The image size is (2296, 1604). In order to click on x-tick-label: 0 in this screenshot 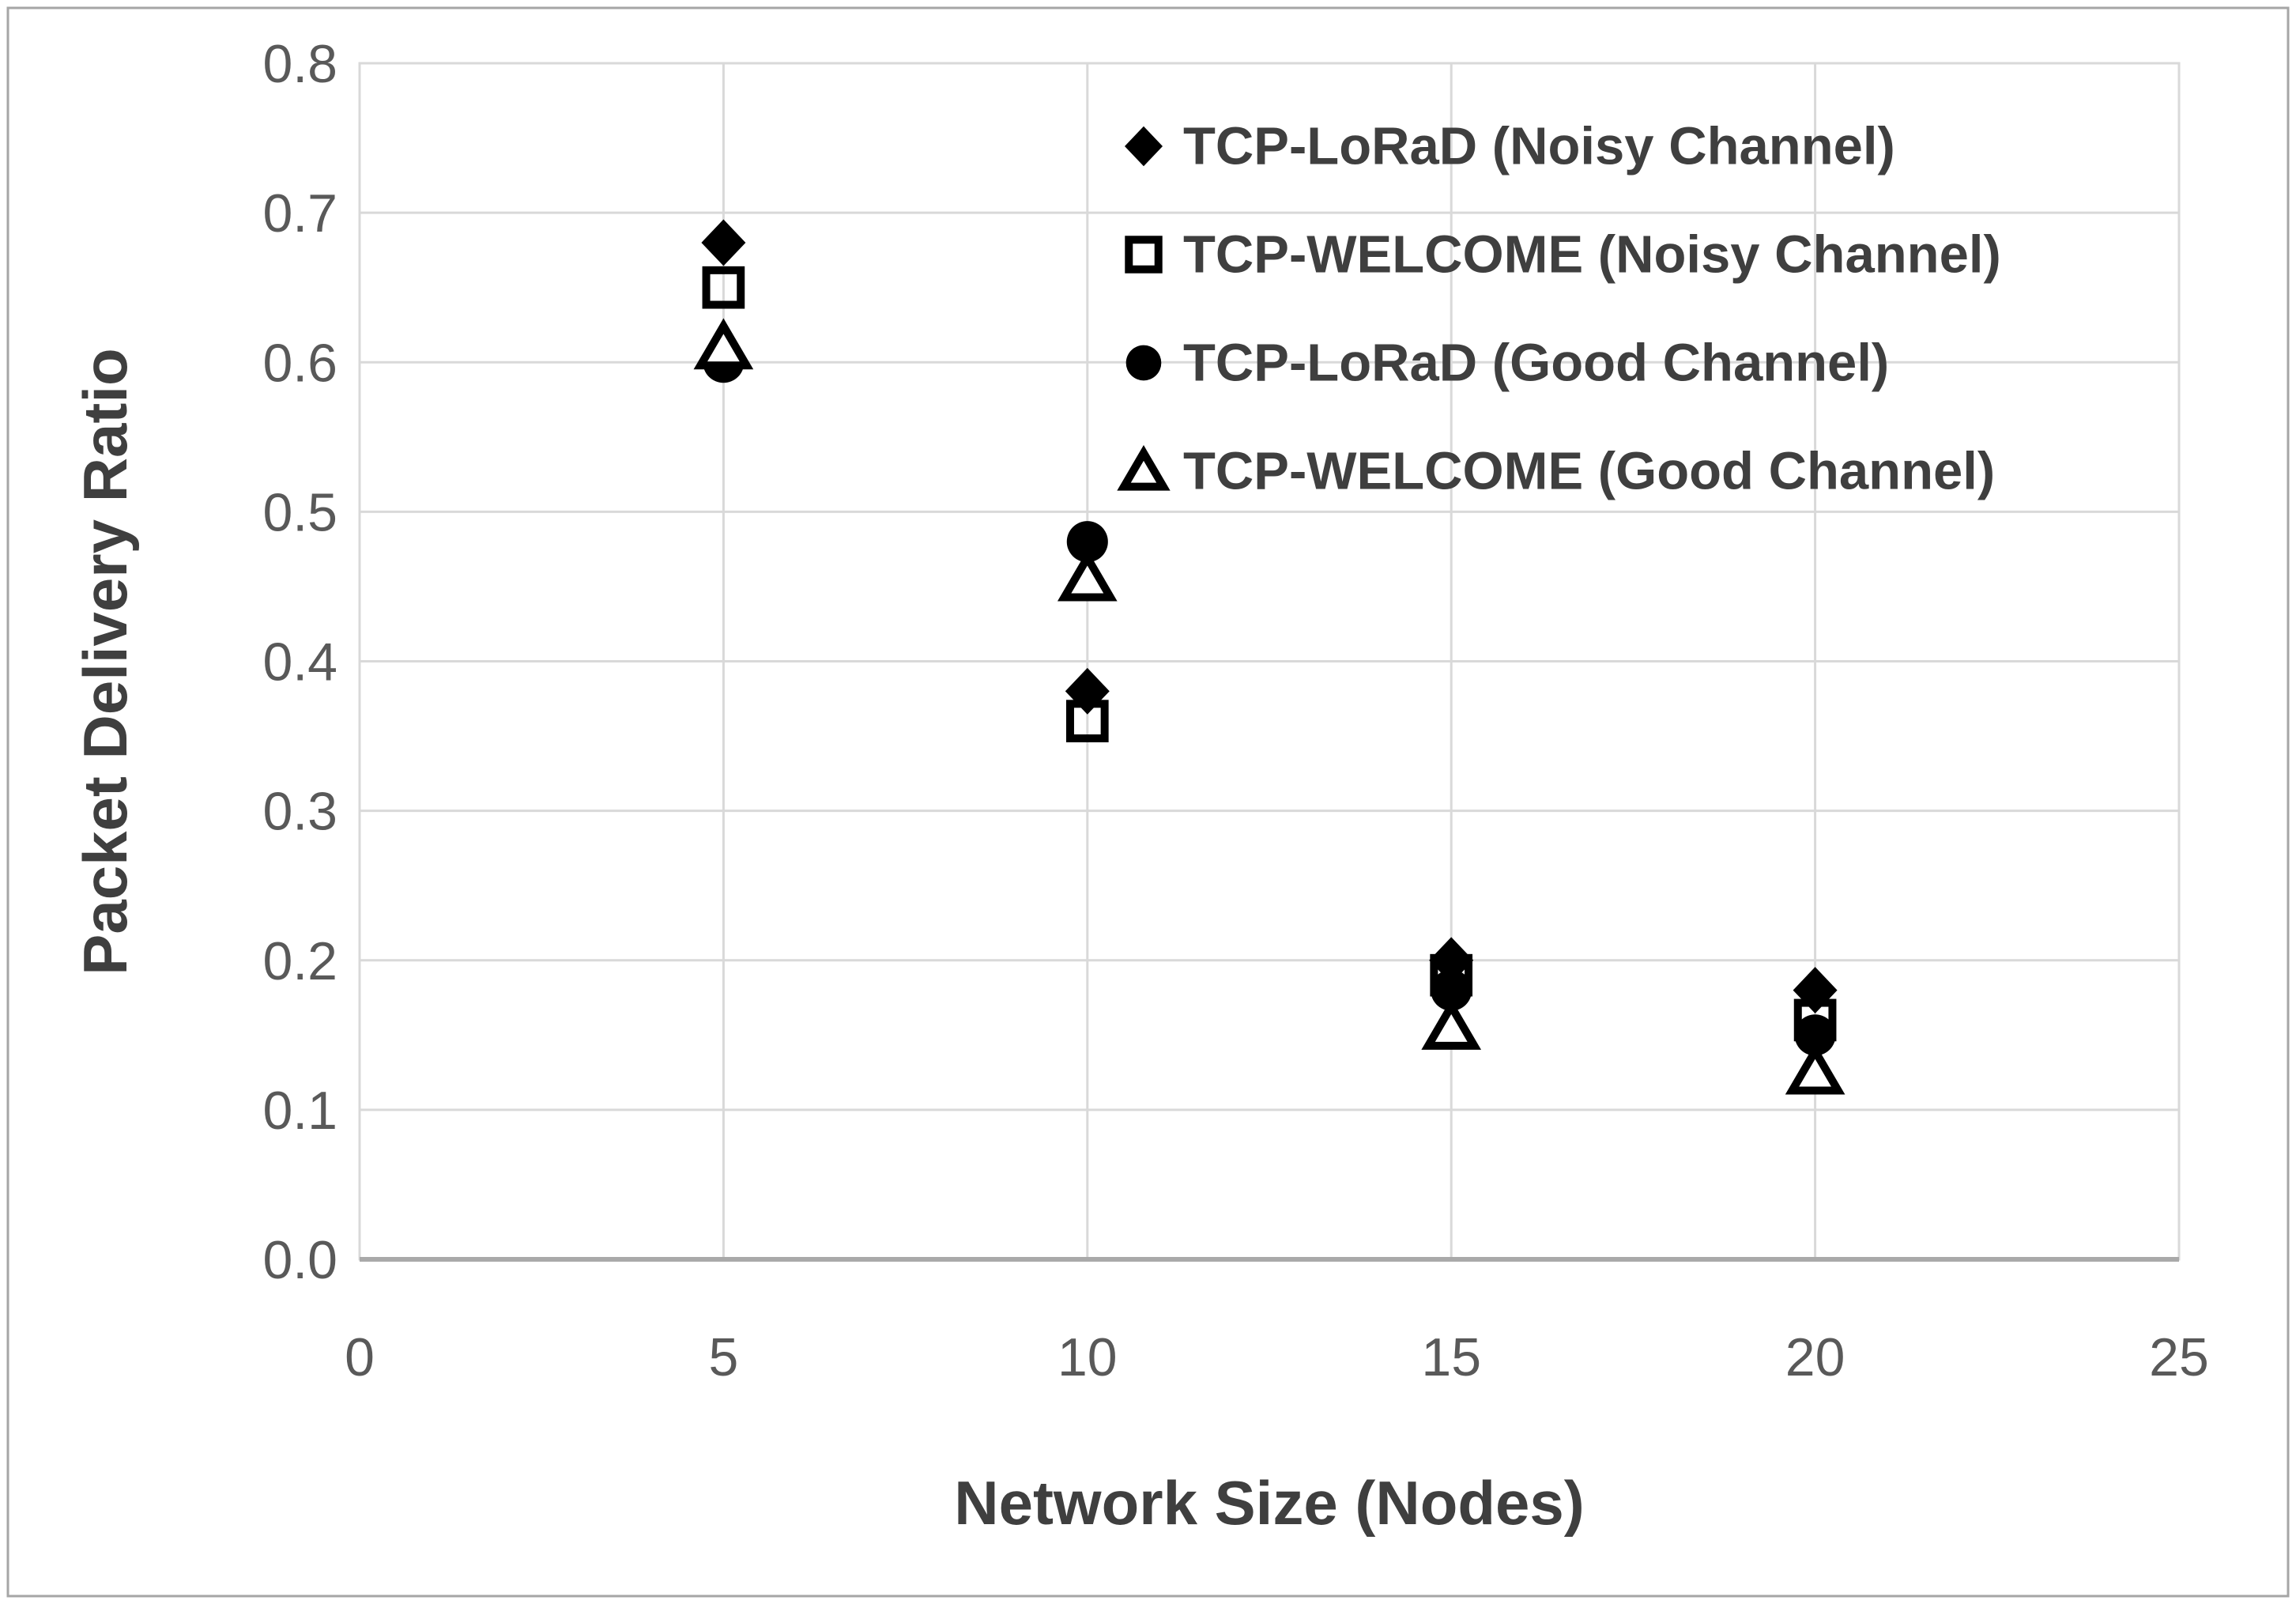, I will do `click(360, 1357)`.